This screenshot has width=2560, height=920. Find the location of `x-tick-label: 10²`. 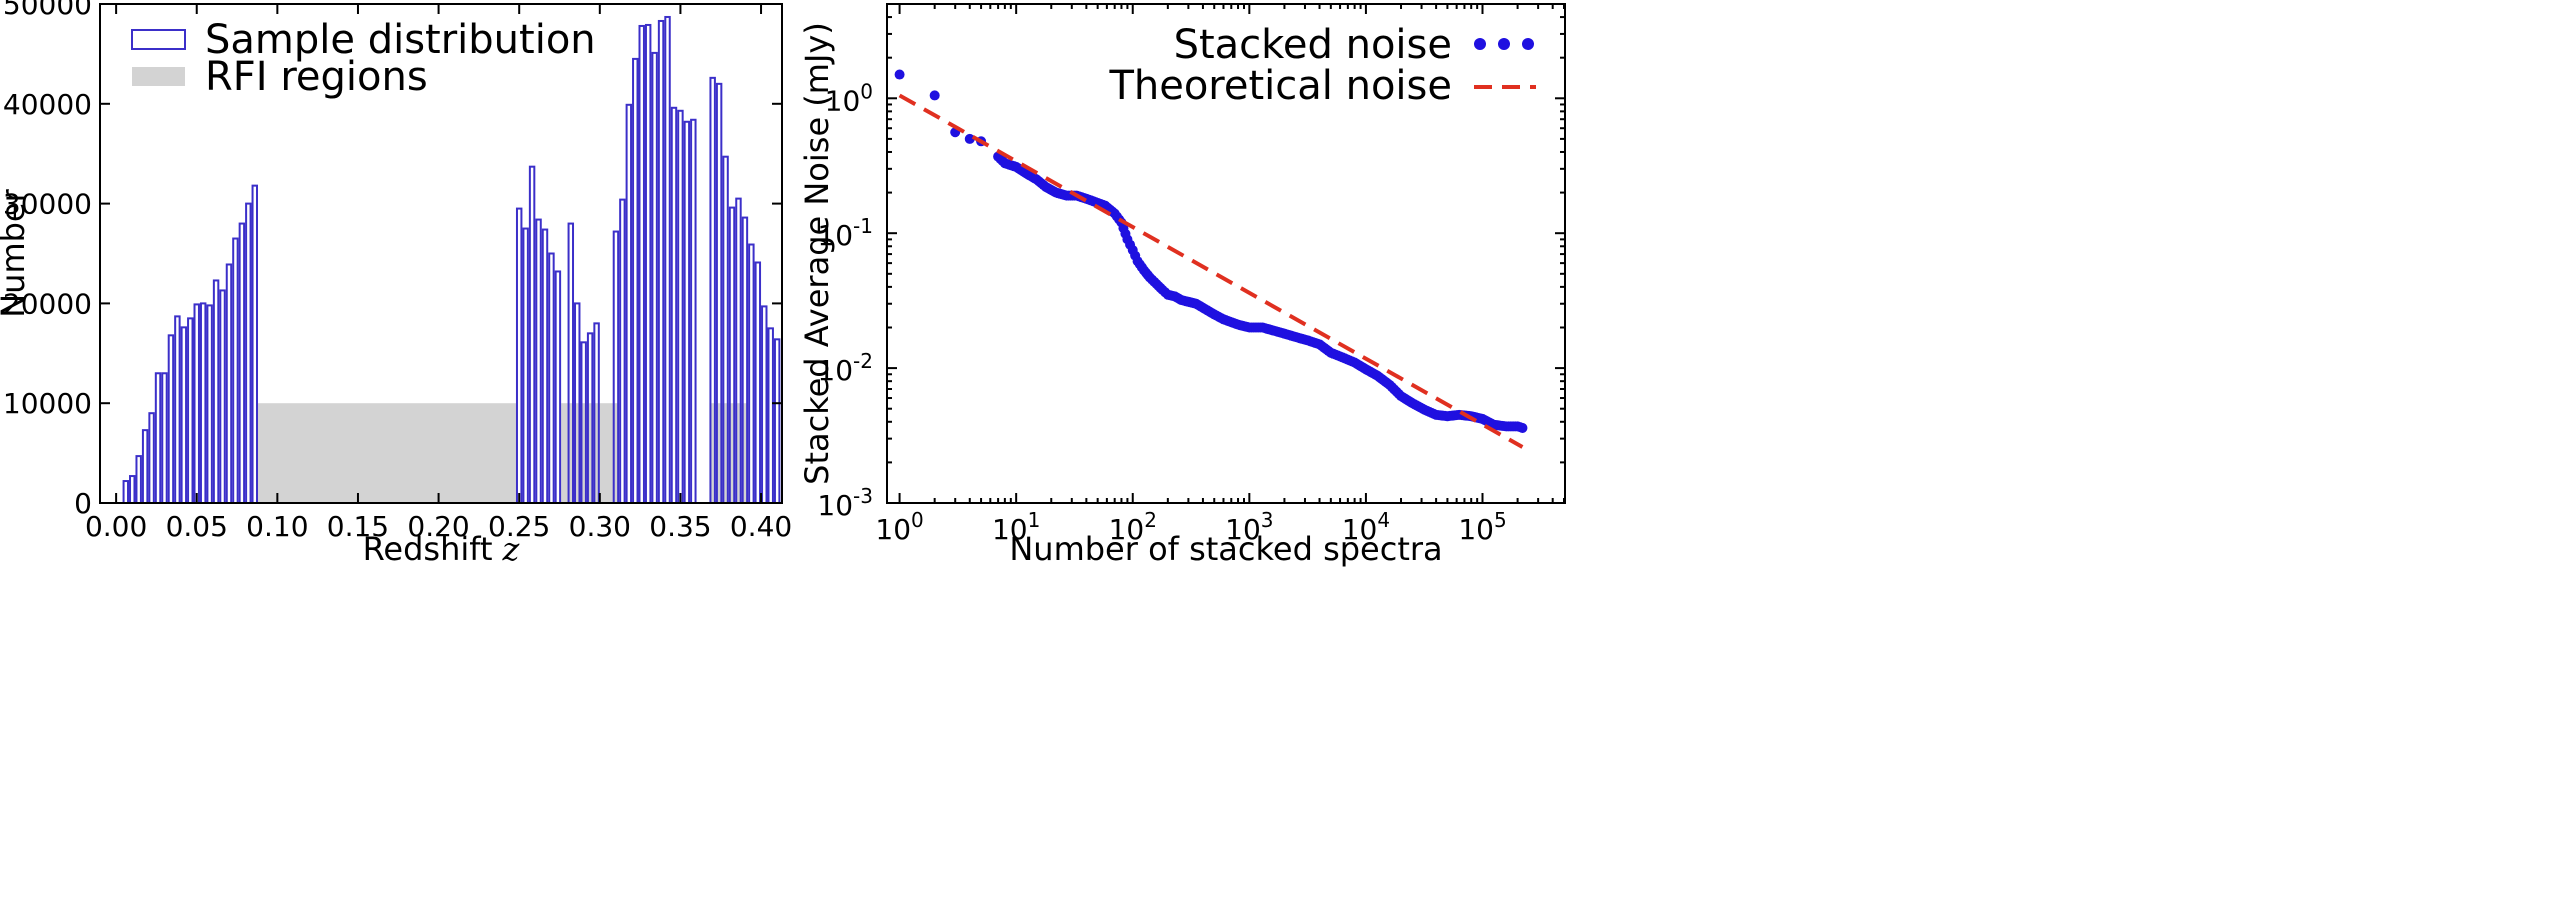

x-tick-label: 10² is located at coordinates (1133, 527).